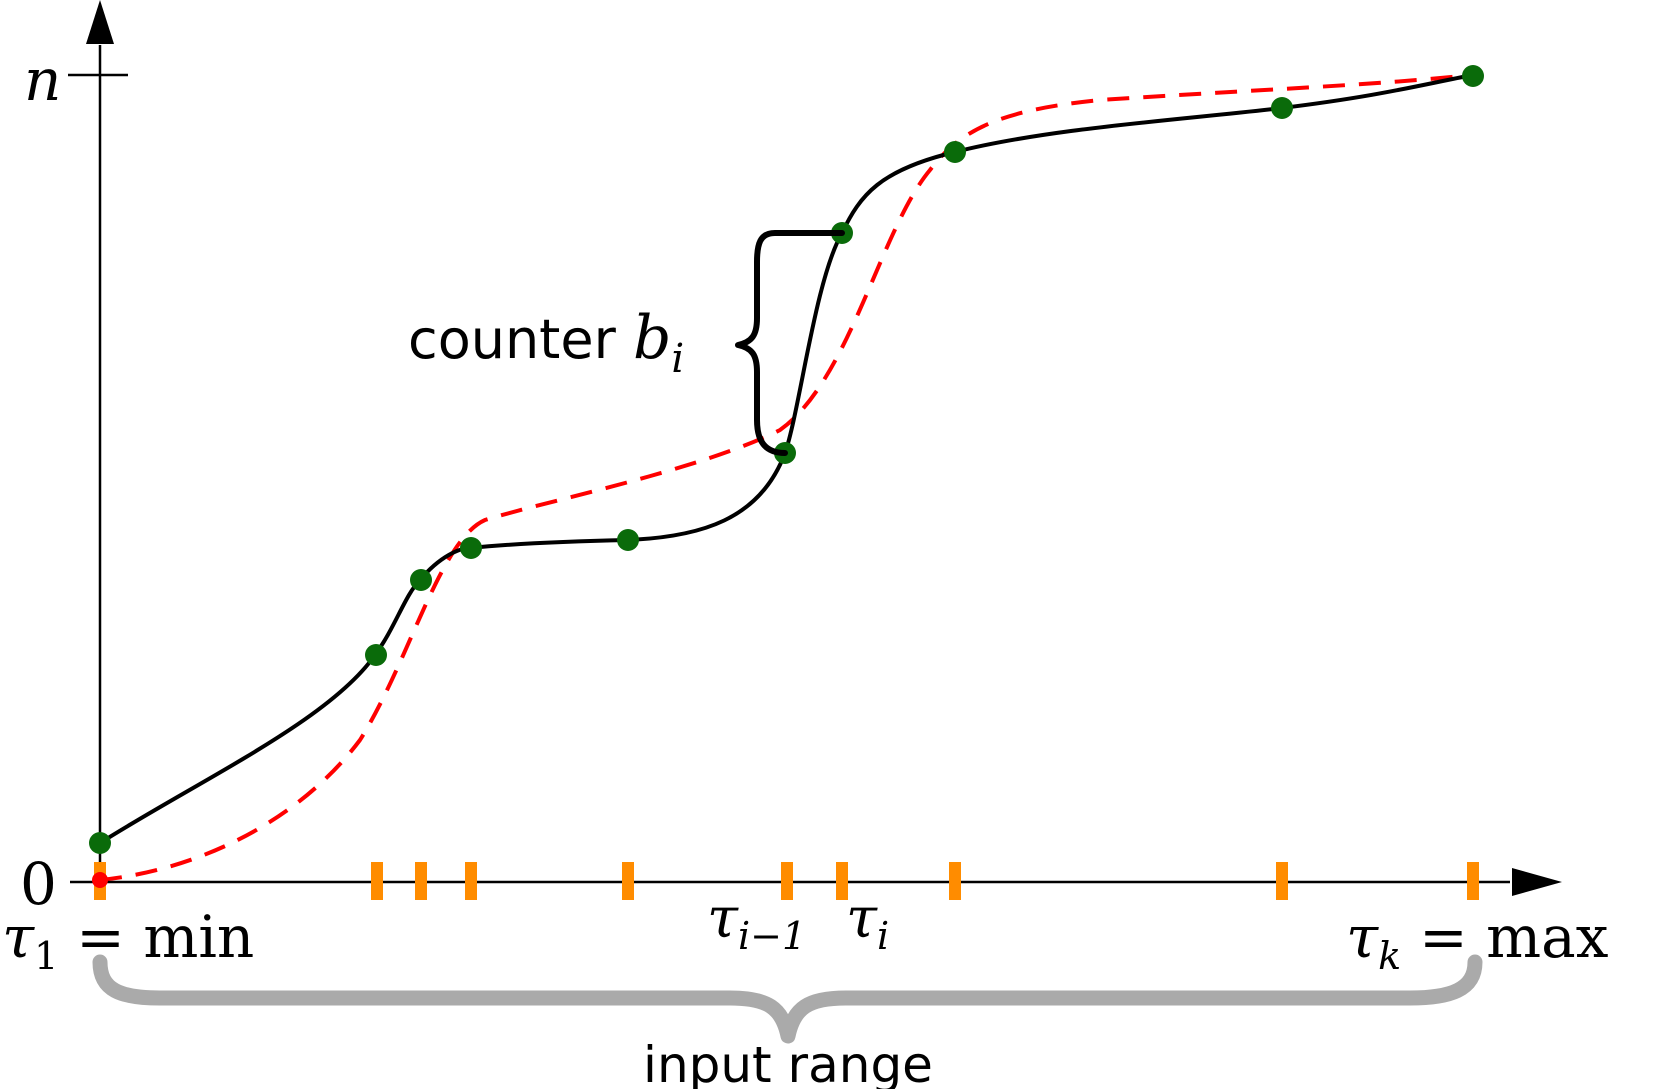  Describe the element at coordinates (128, 940) in the screenshot. I see `x-min-label: τ1 = min` at that location.